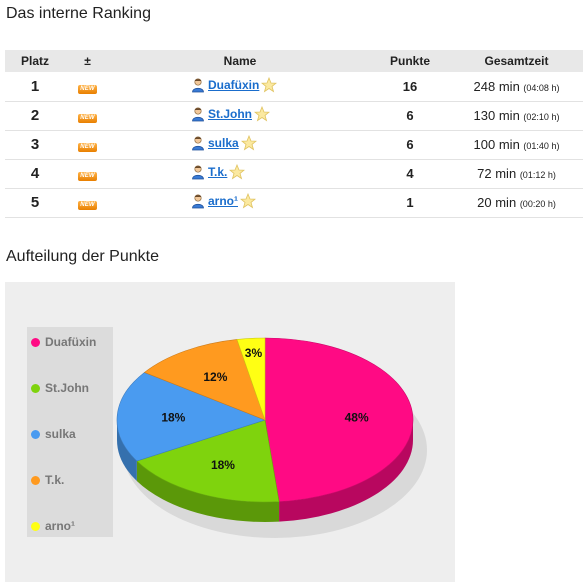  What do you see at coordinates (35, 145) in the screenshot?
I see `rank-number: 3` at bounding box center [35, 145].